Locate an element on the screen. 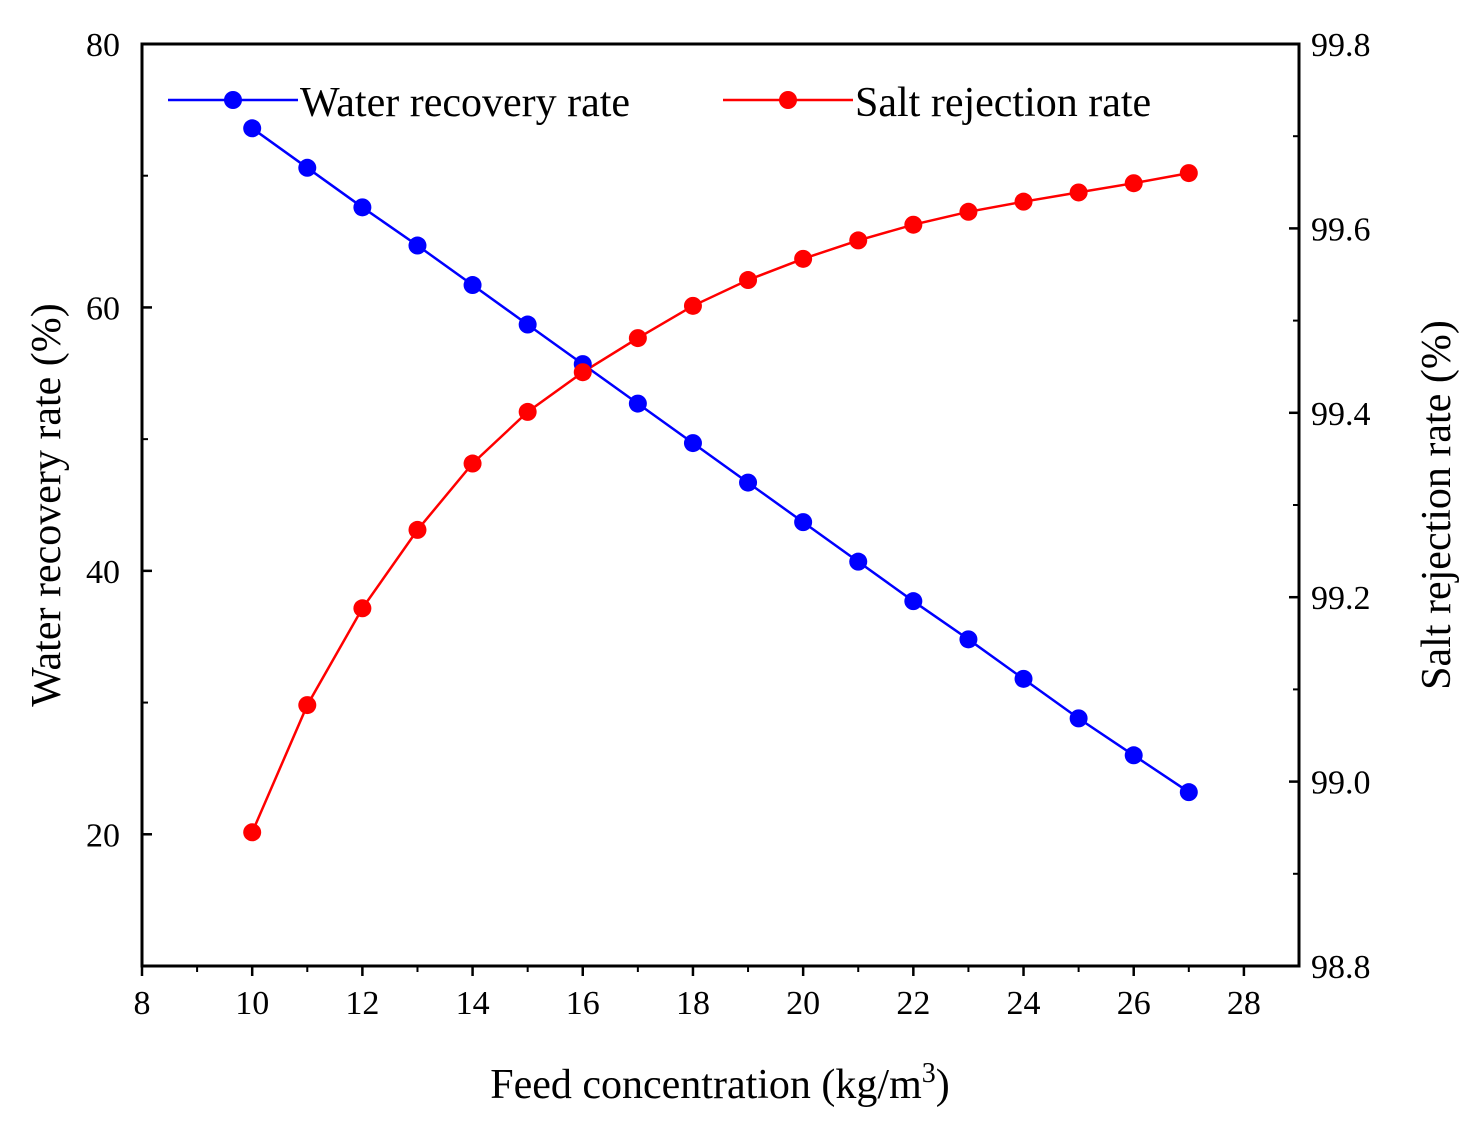  legend-water-label: Water recovery rate is located at coordinates (465, 103).